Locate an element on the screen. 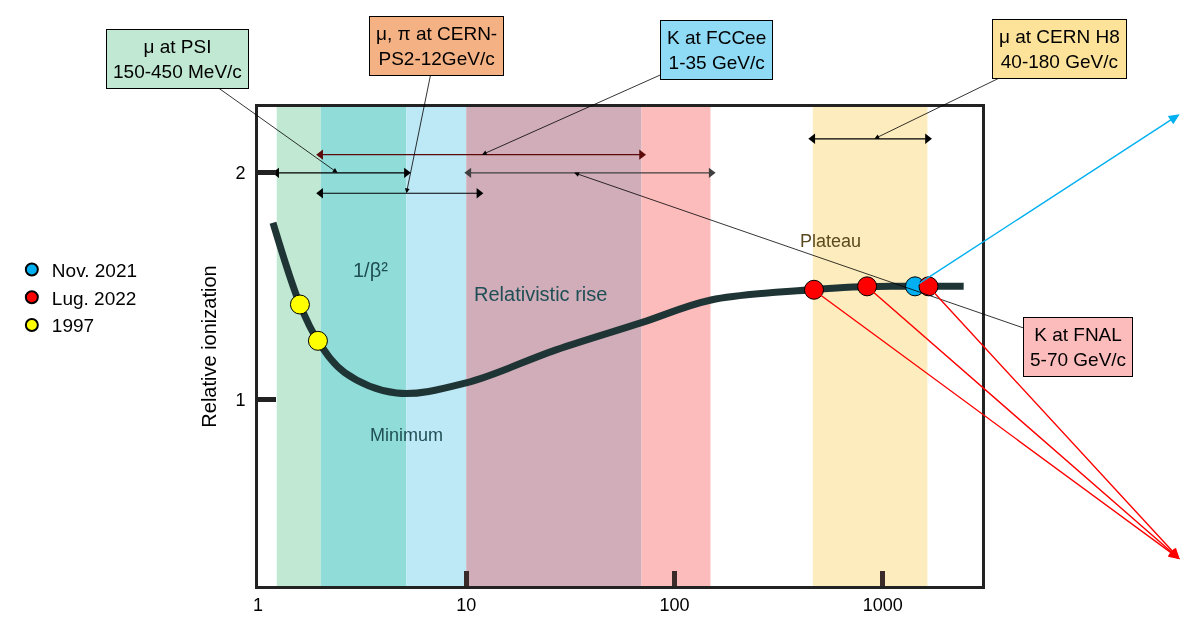  annotation: μ at CERN H8 40-180 GeV/c is located at coordinates (1059, 49).